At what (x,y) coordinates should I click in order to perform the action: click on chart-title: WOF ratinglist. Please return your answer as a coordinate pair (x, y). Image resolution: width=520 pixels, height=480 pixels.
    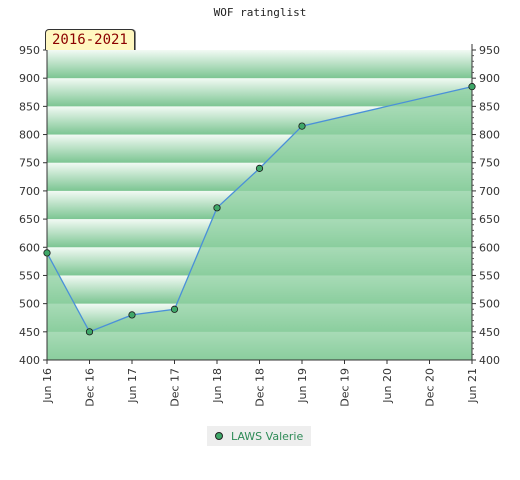
    Looking at the image, I should click on (260, 12).